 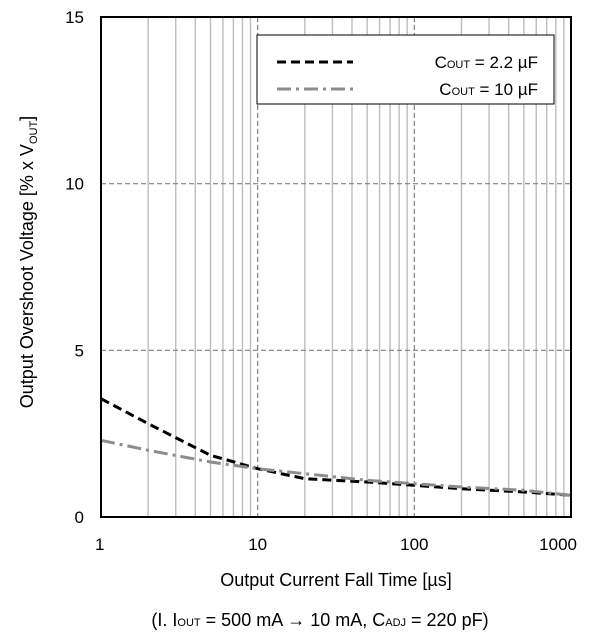 I want to click on legend-label-1-pre: C, so click(x=445, y=89).